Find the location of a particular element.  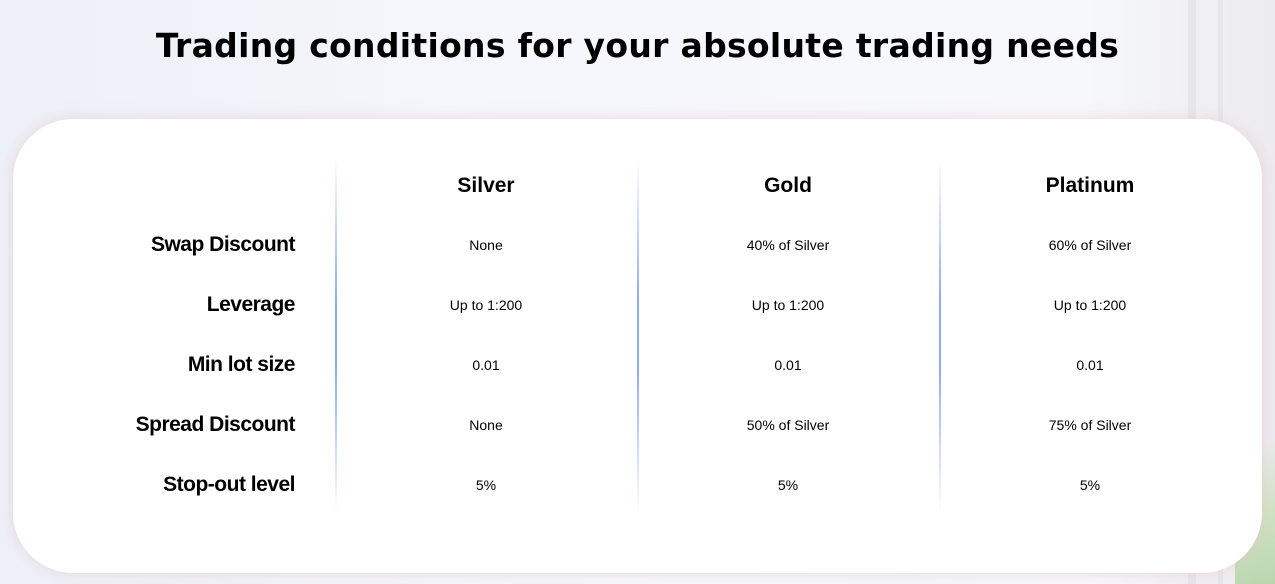

column-header-silver: Silver is located at coordinates (486, 185).